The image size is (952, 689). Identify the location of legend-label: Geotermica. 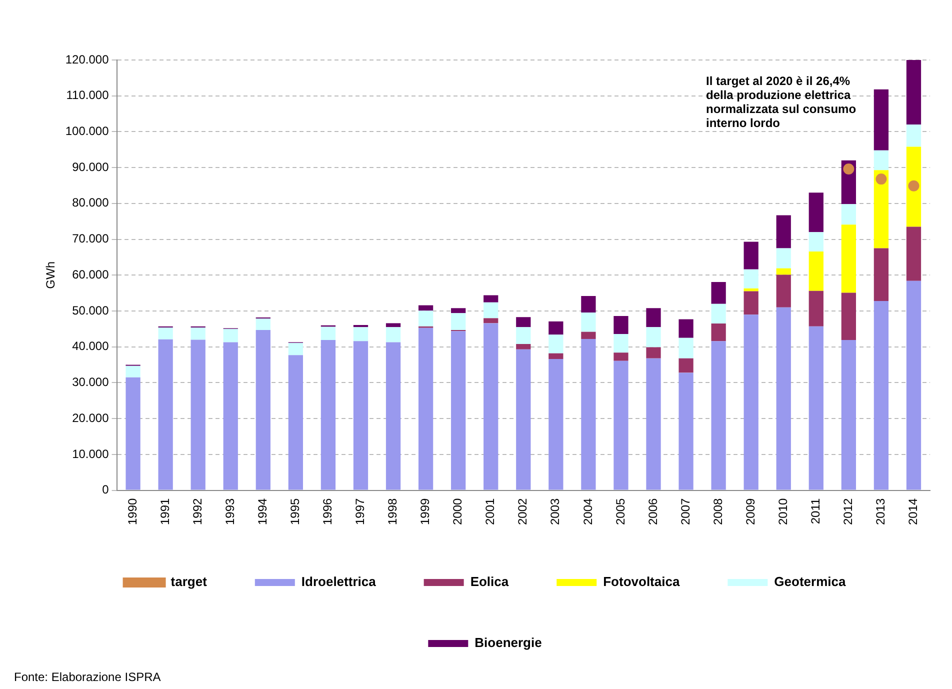
(810, 582).